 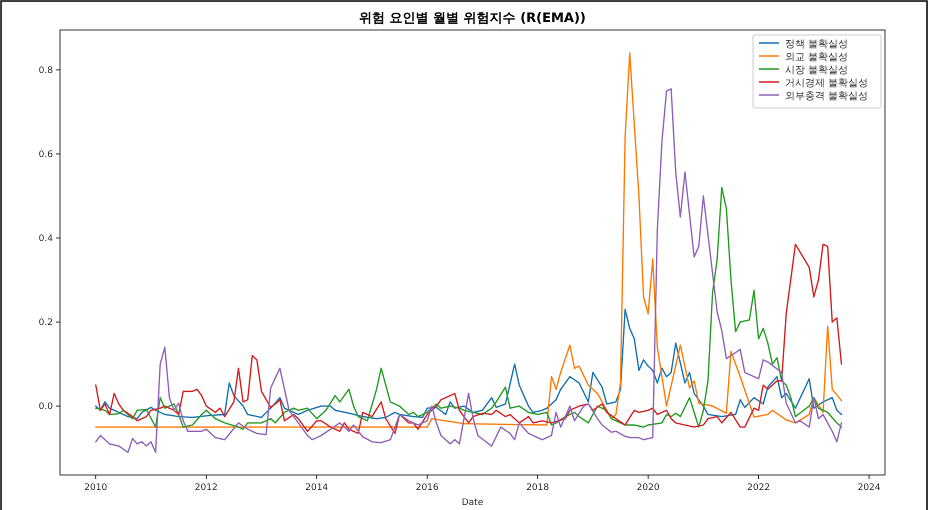 I want to click on x-tick-label: 2022, so click(x=758, y=488).